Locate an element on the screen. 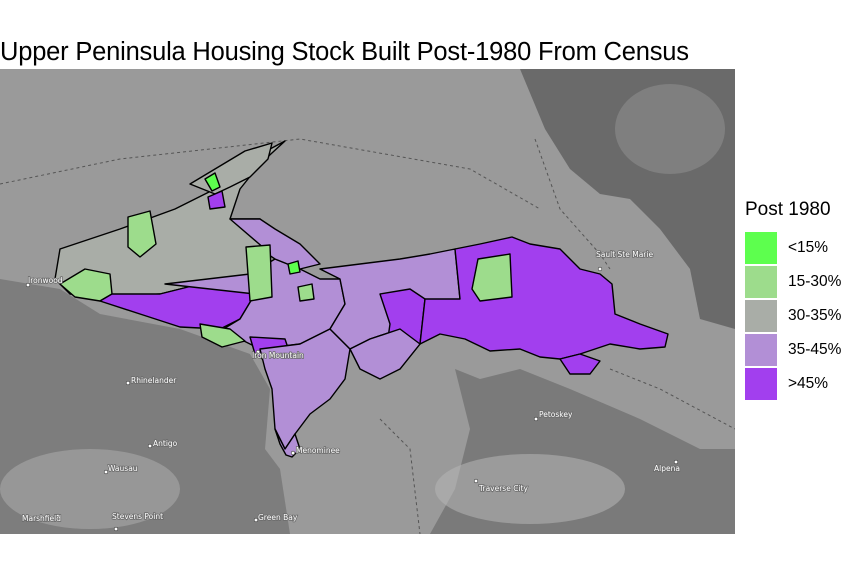 The height and width of the screenshot is (567, 850). city-label-ironwood: Ironwood is located at coordinates (45, 280).